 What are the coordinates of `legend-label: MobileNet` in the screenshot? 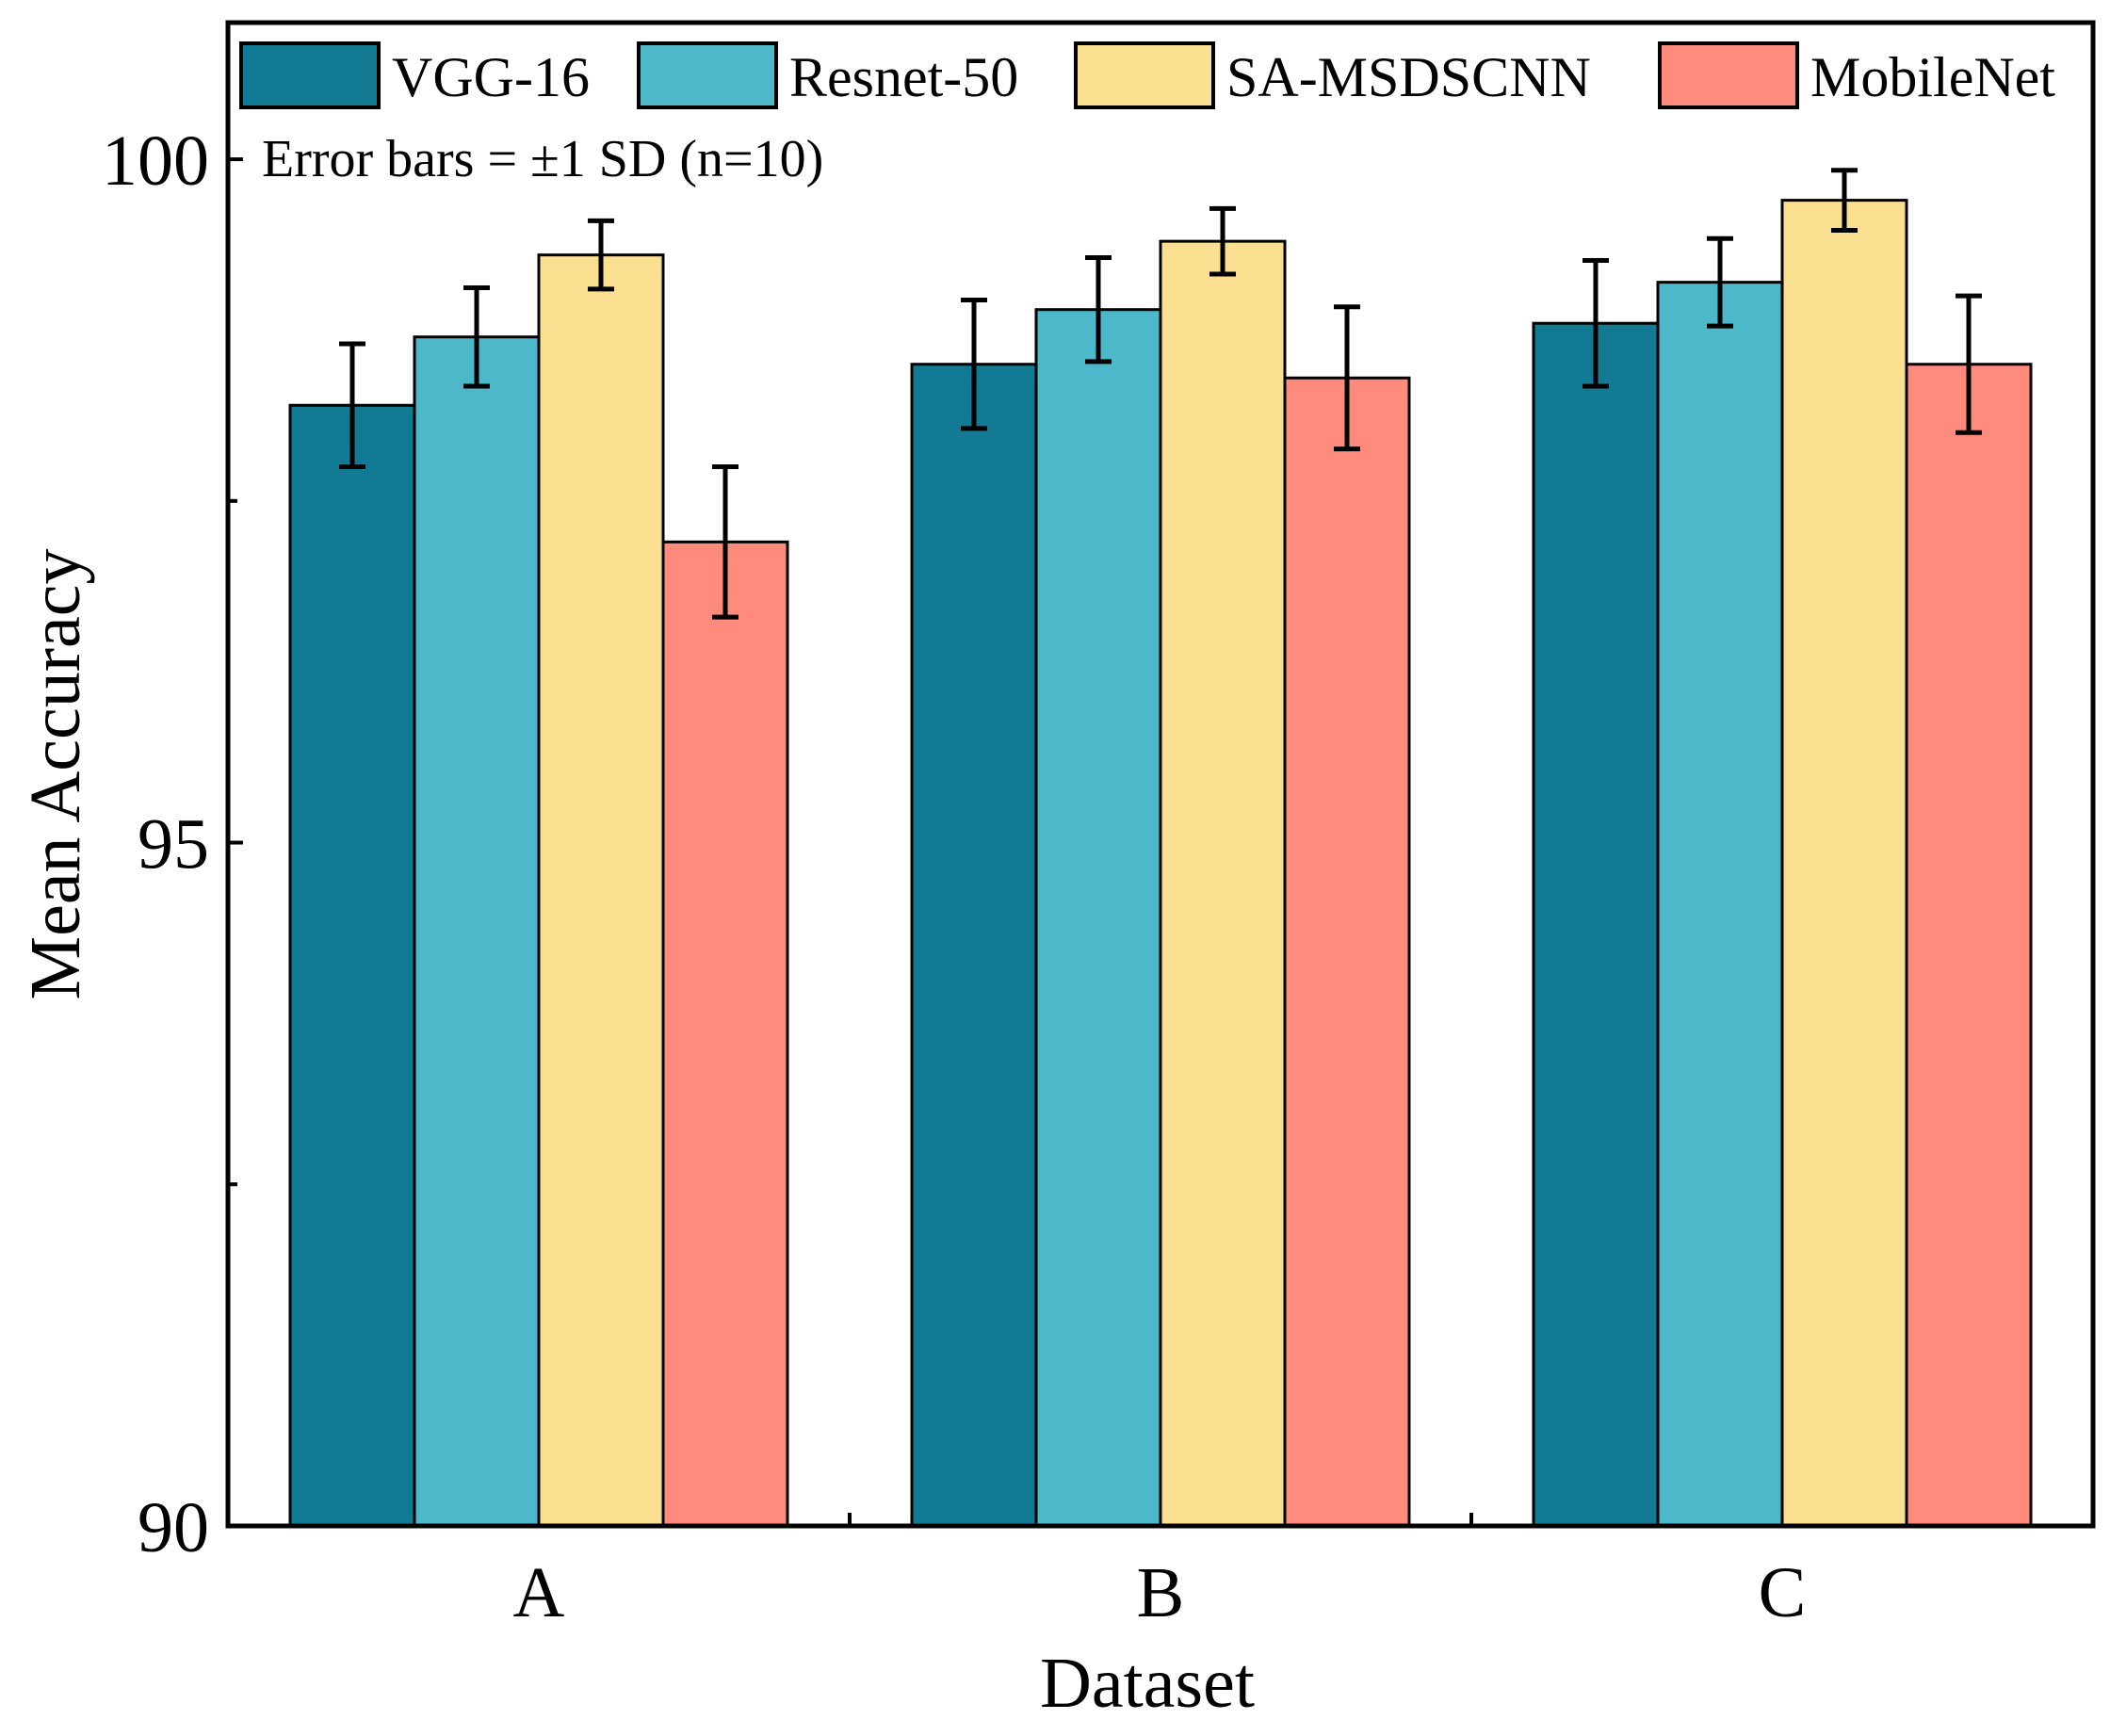 It's located at (1932, 77).